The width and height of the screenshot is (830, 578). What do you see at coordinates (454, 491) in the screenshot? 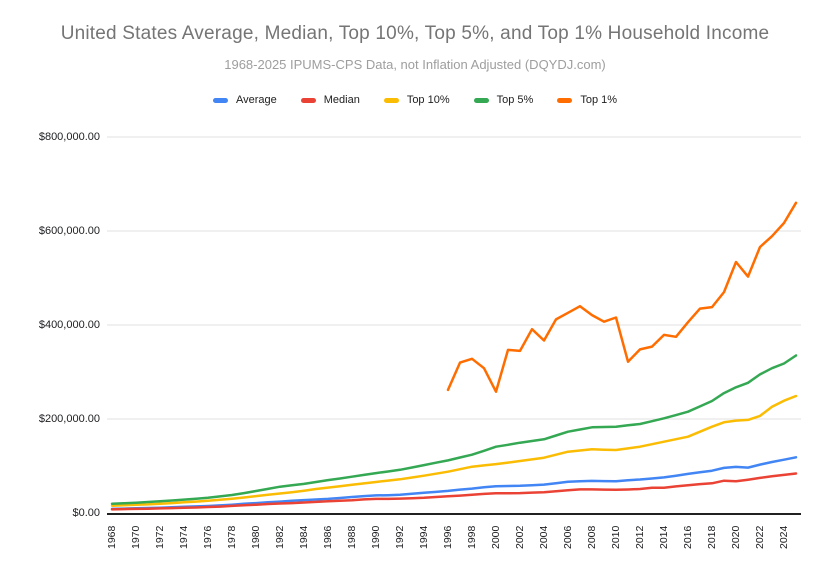
I see `series-line-median` at bounding box center [454, 491].